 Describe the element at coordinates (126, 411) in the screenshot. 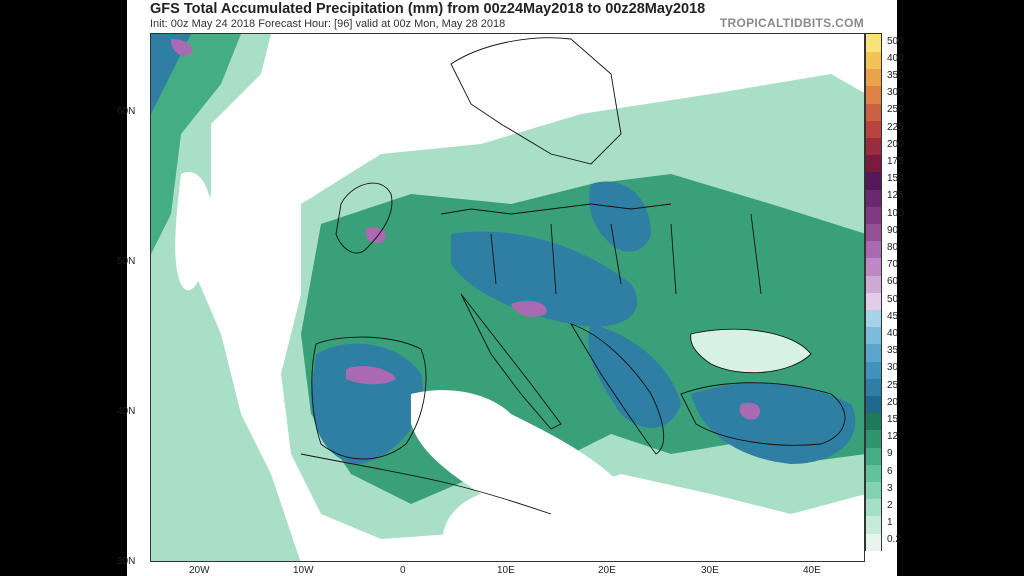

I see `lat-label: 40N` at that location.